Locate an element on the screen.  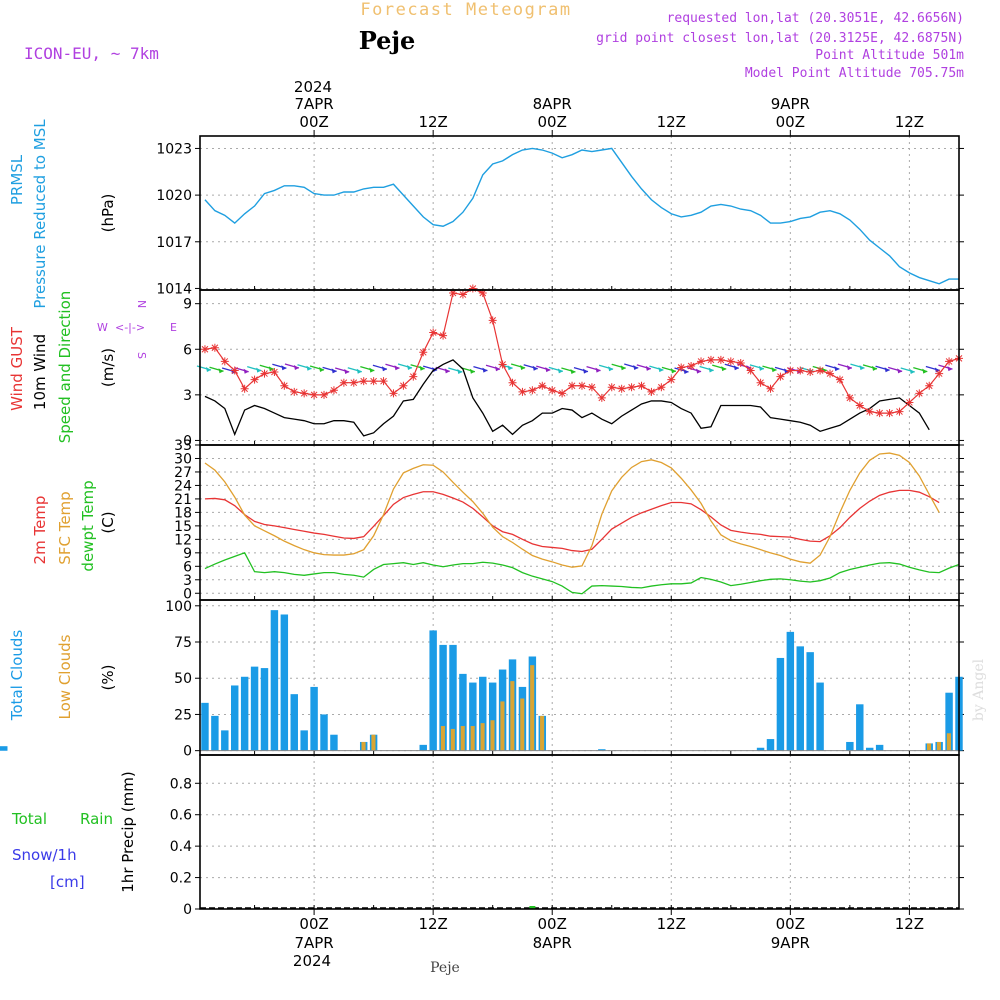
y-axis-label: (hPa) is located at coordinates (108, 213).